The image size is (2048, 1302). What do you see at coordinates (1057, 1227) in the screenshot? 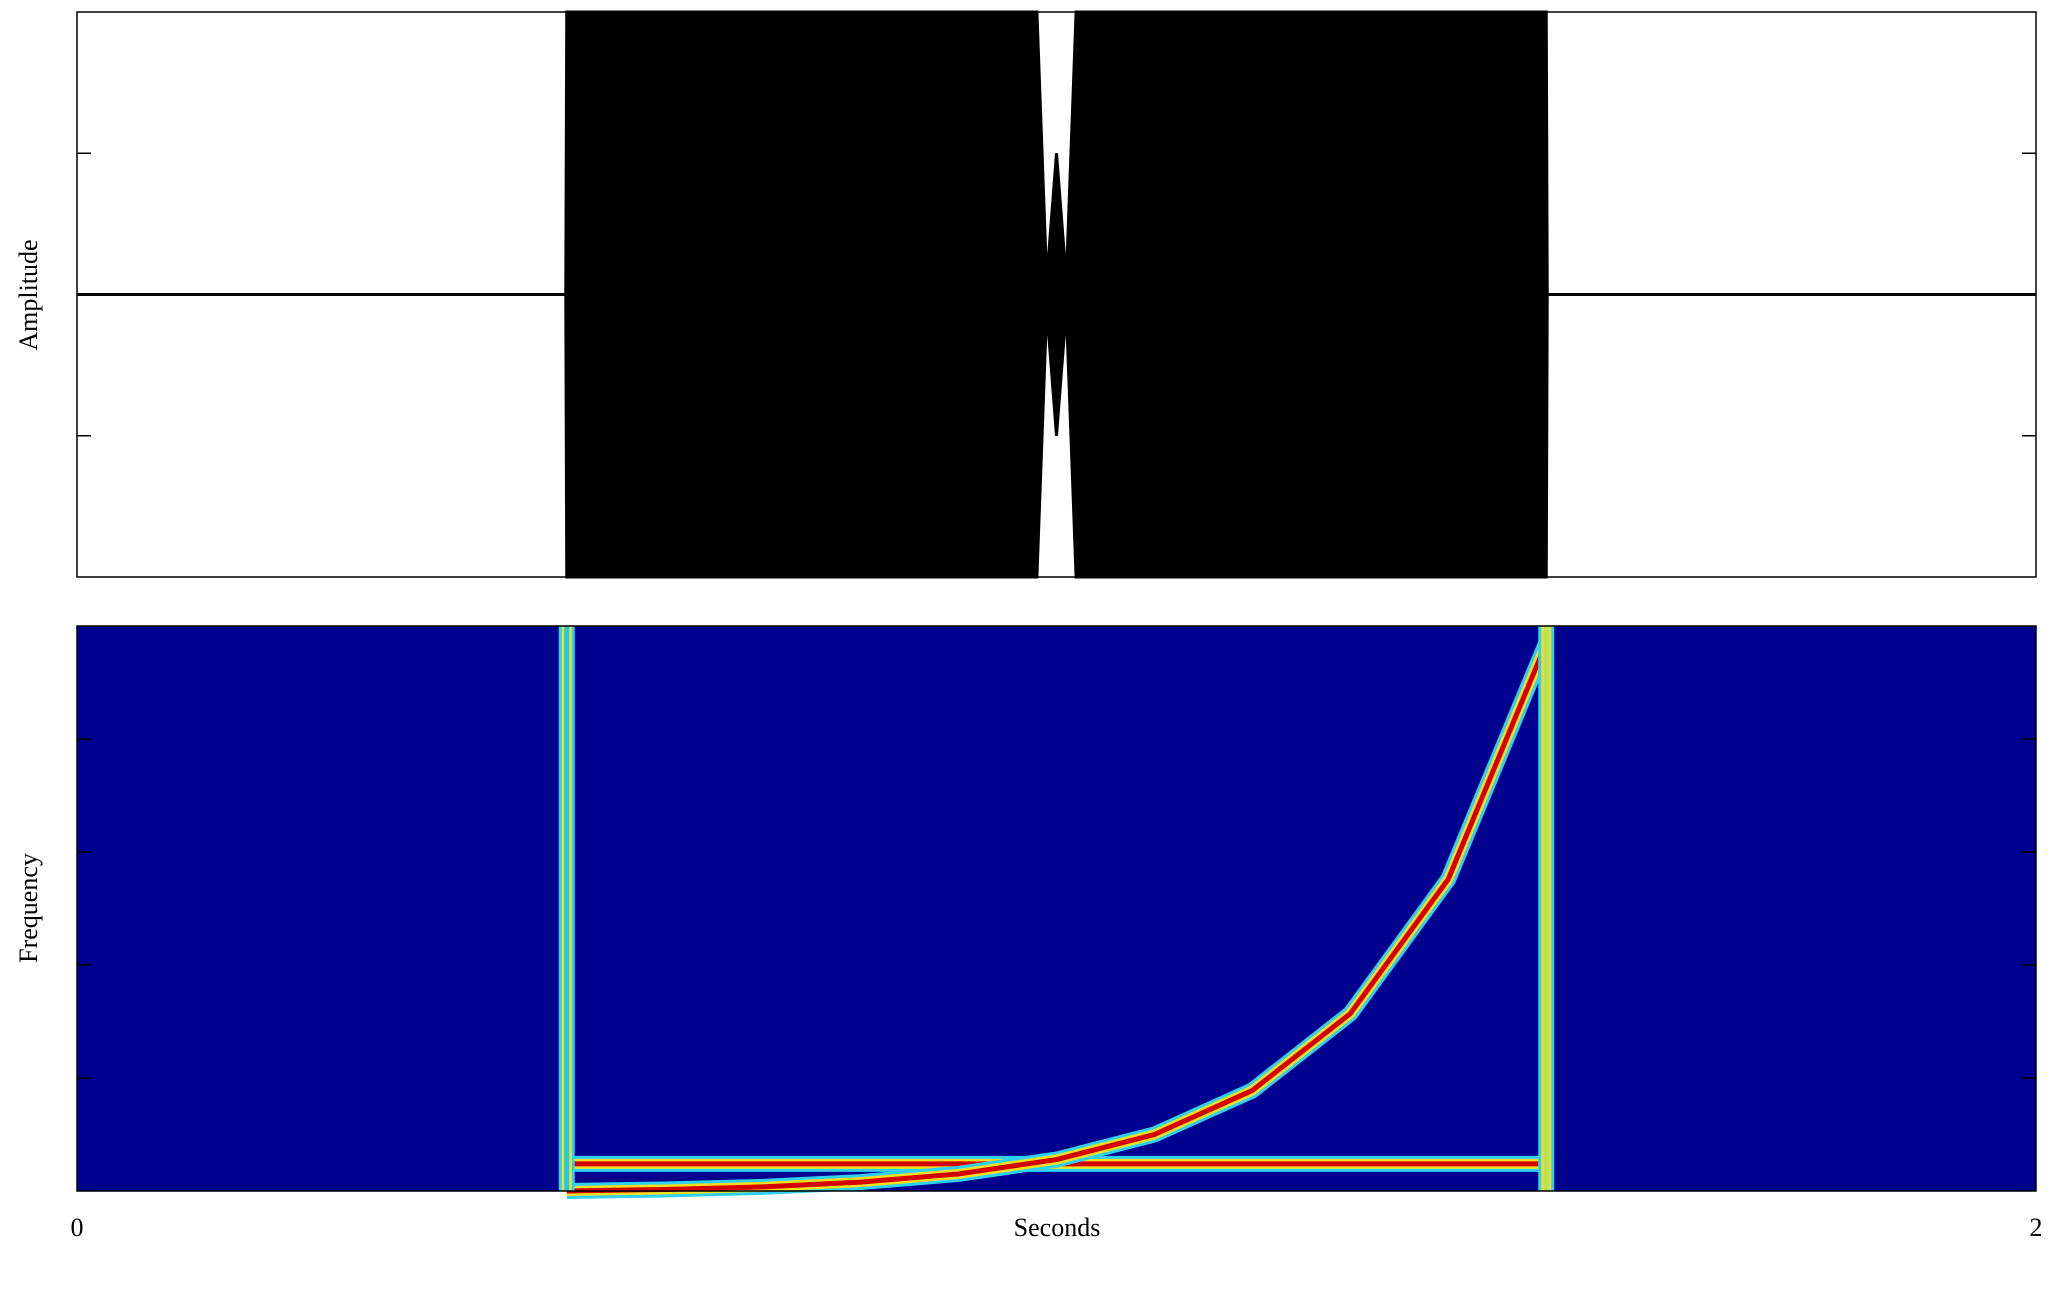
I see `x-axis-label: Seconds` at bounding box center [1057, 1227].